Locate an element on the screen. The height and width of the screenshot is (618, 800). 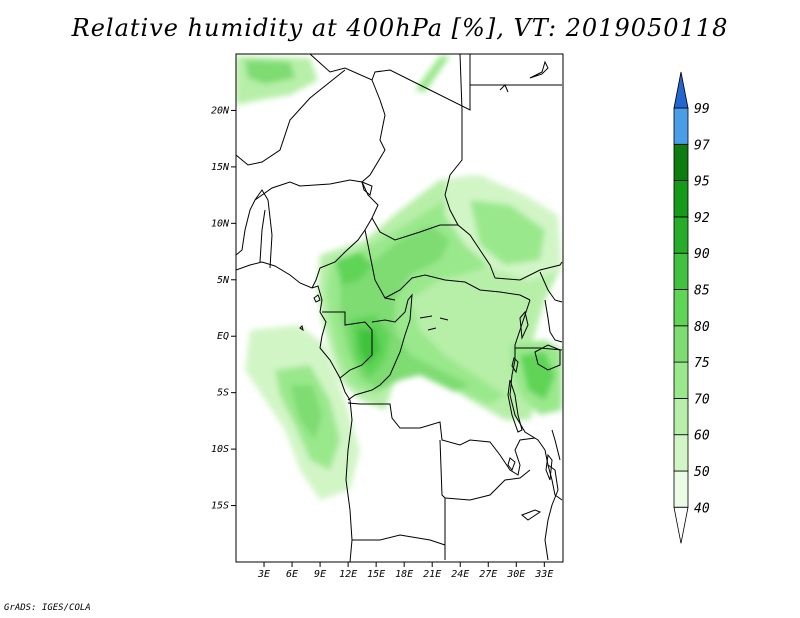
border-car-south is located at coordinates (457, 287).